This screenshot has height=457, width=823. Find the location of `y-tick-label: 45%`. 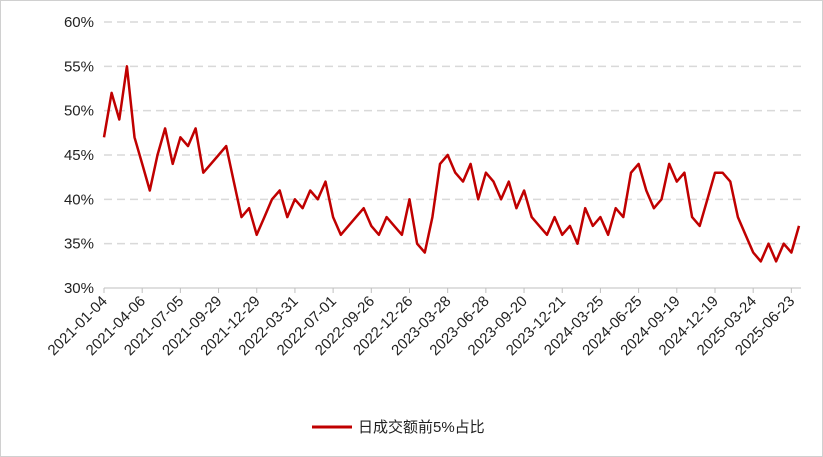

y-tick-label: 45% is located at coordinates (79, 155).